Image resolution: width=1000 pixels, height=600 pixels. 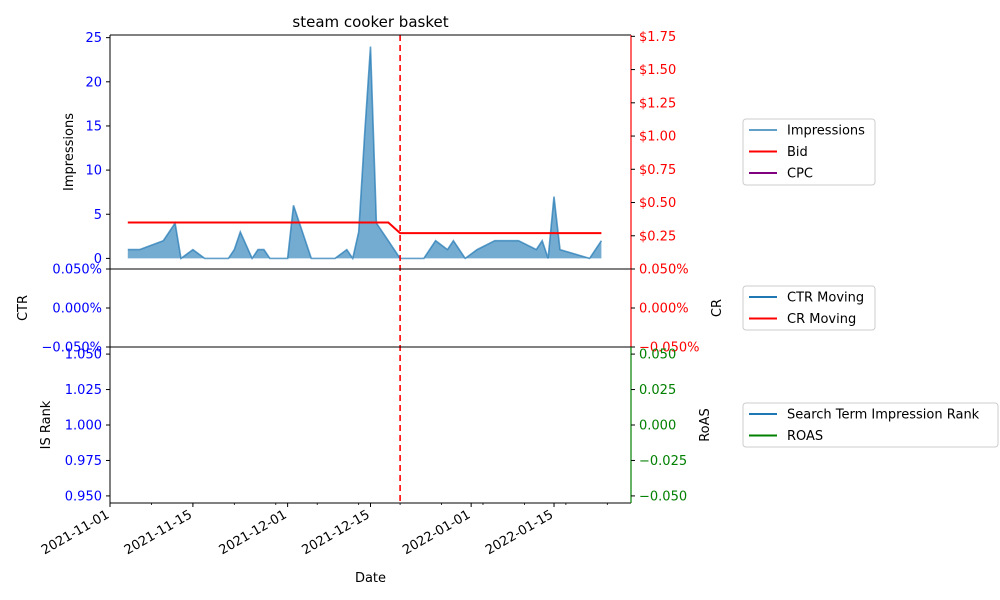 I want to click on right-tick-label: $1.50, so click(x=657, y=70).